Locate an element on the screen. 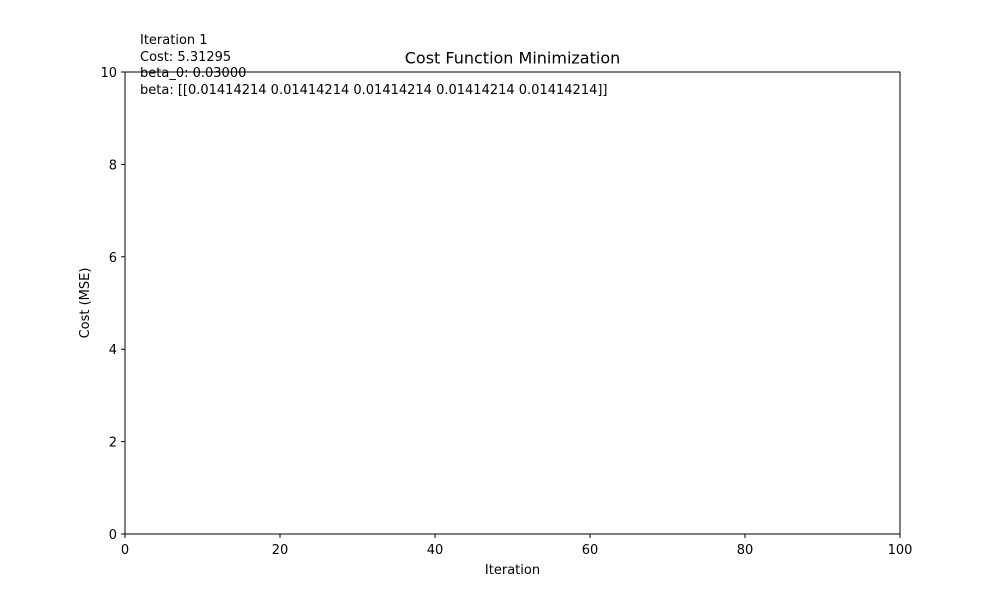 The width and height of the screenshot is (1000, 600). y-axis-label: Cost (MSE) is located at coordinates (85, 303).